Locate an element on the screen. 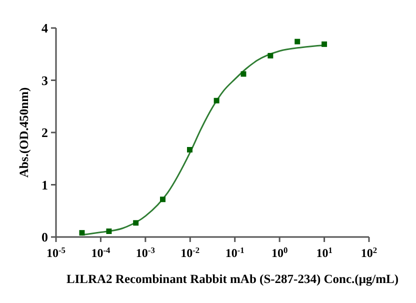 Image resolution: width=416 pixels, height=303 pixels. y-tick-label: 2 is located at coordinates (45, 132).